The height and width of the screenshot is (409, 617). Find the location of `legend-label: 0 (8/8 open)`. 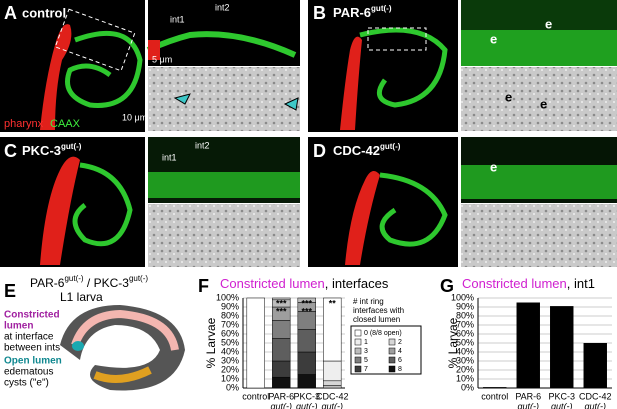

legend-label: 0 (8/8 open) is located at coordinates (383, 333).